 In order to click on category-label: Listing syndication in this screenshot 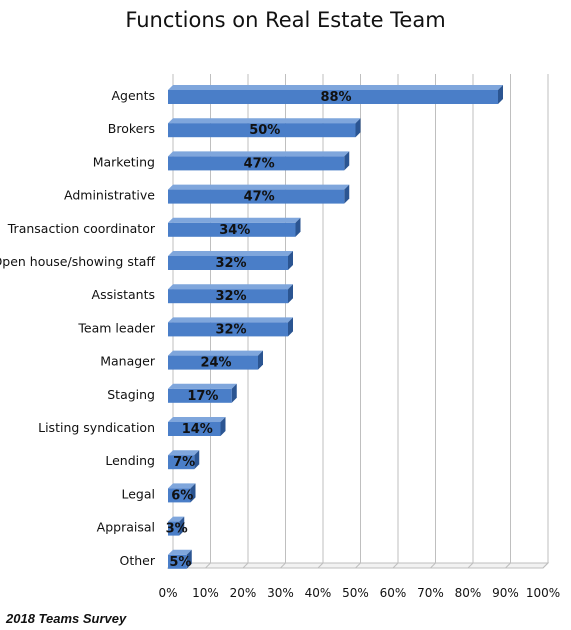, I will do `click(96, 427)`.